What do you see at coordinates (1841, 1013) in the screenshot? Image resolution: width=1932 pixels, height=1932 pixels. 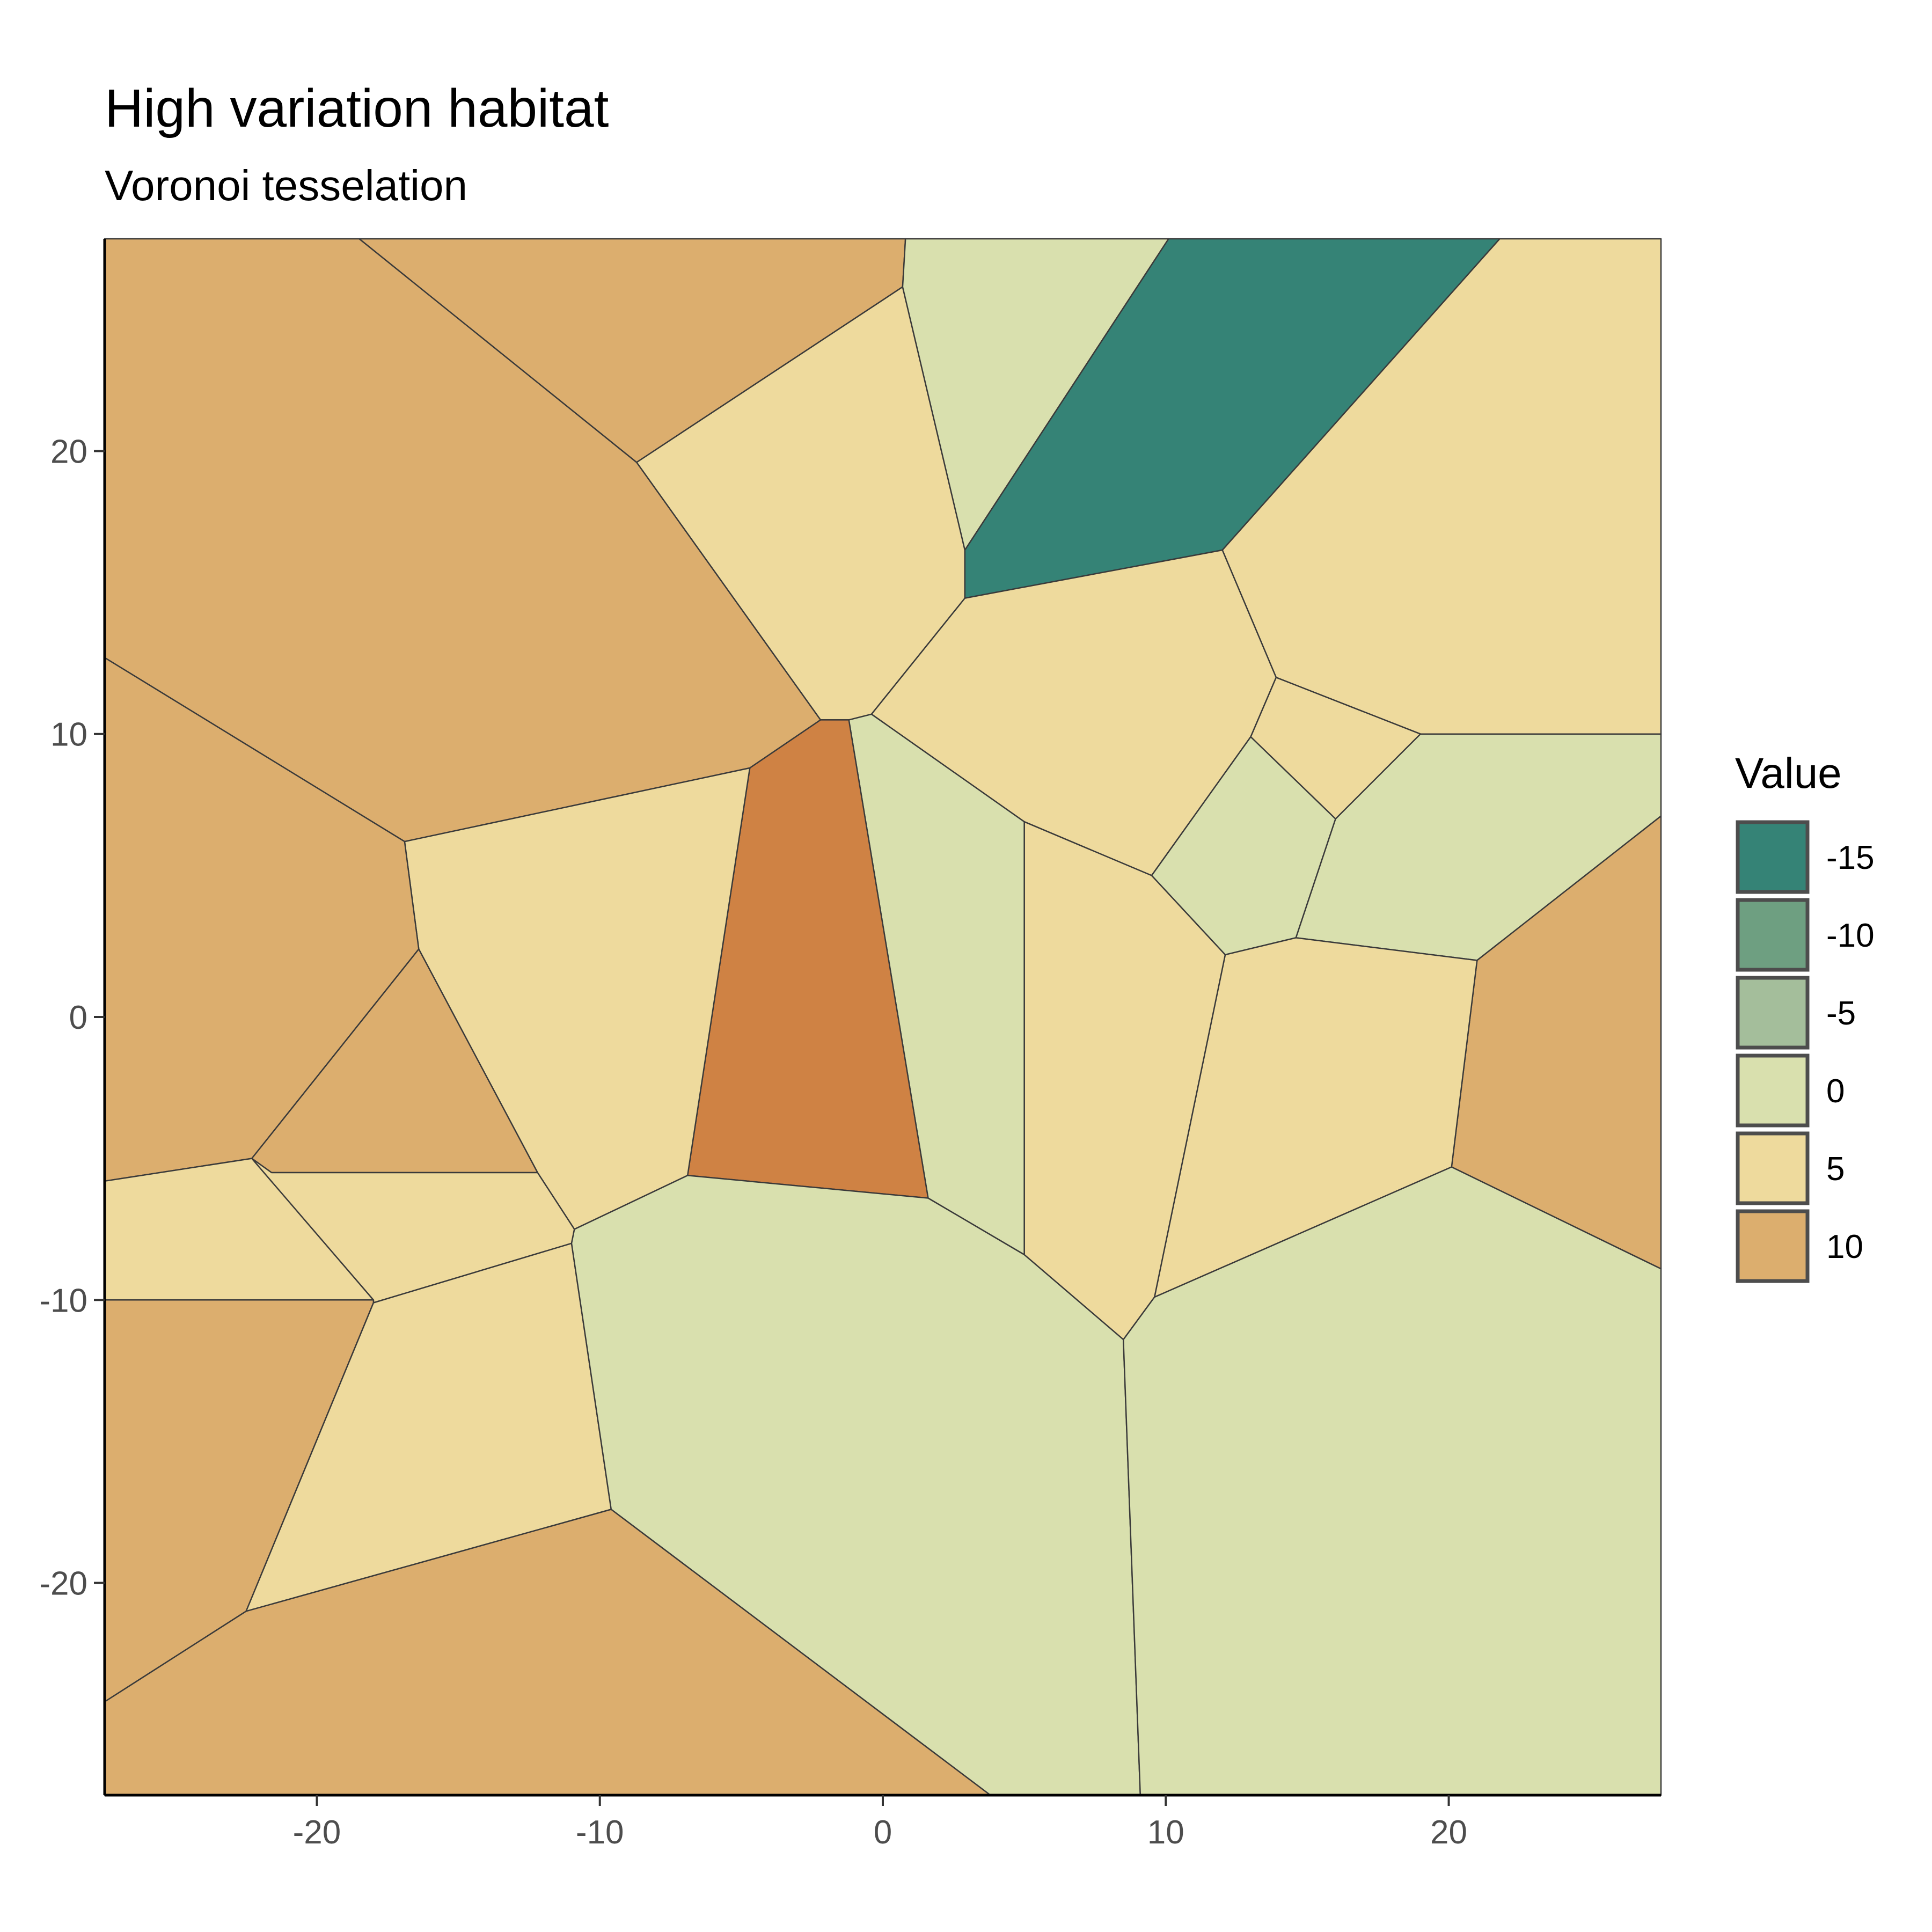 I see `legend-label: -5` at bounding box center [1841, 1013].